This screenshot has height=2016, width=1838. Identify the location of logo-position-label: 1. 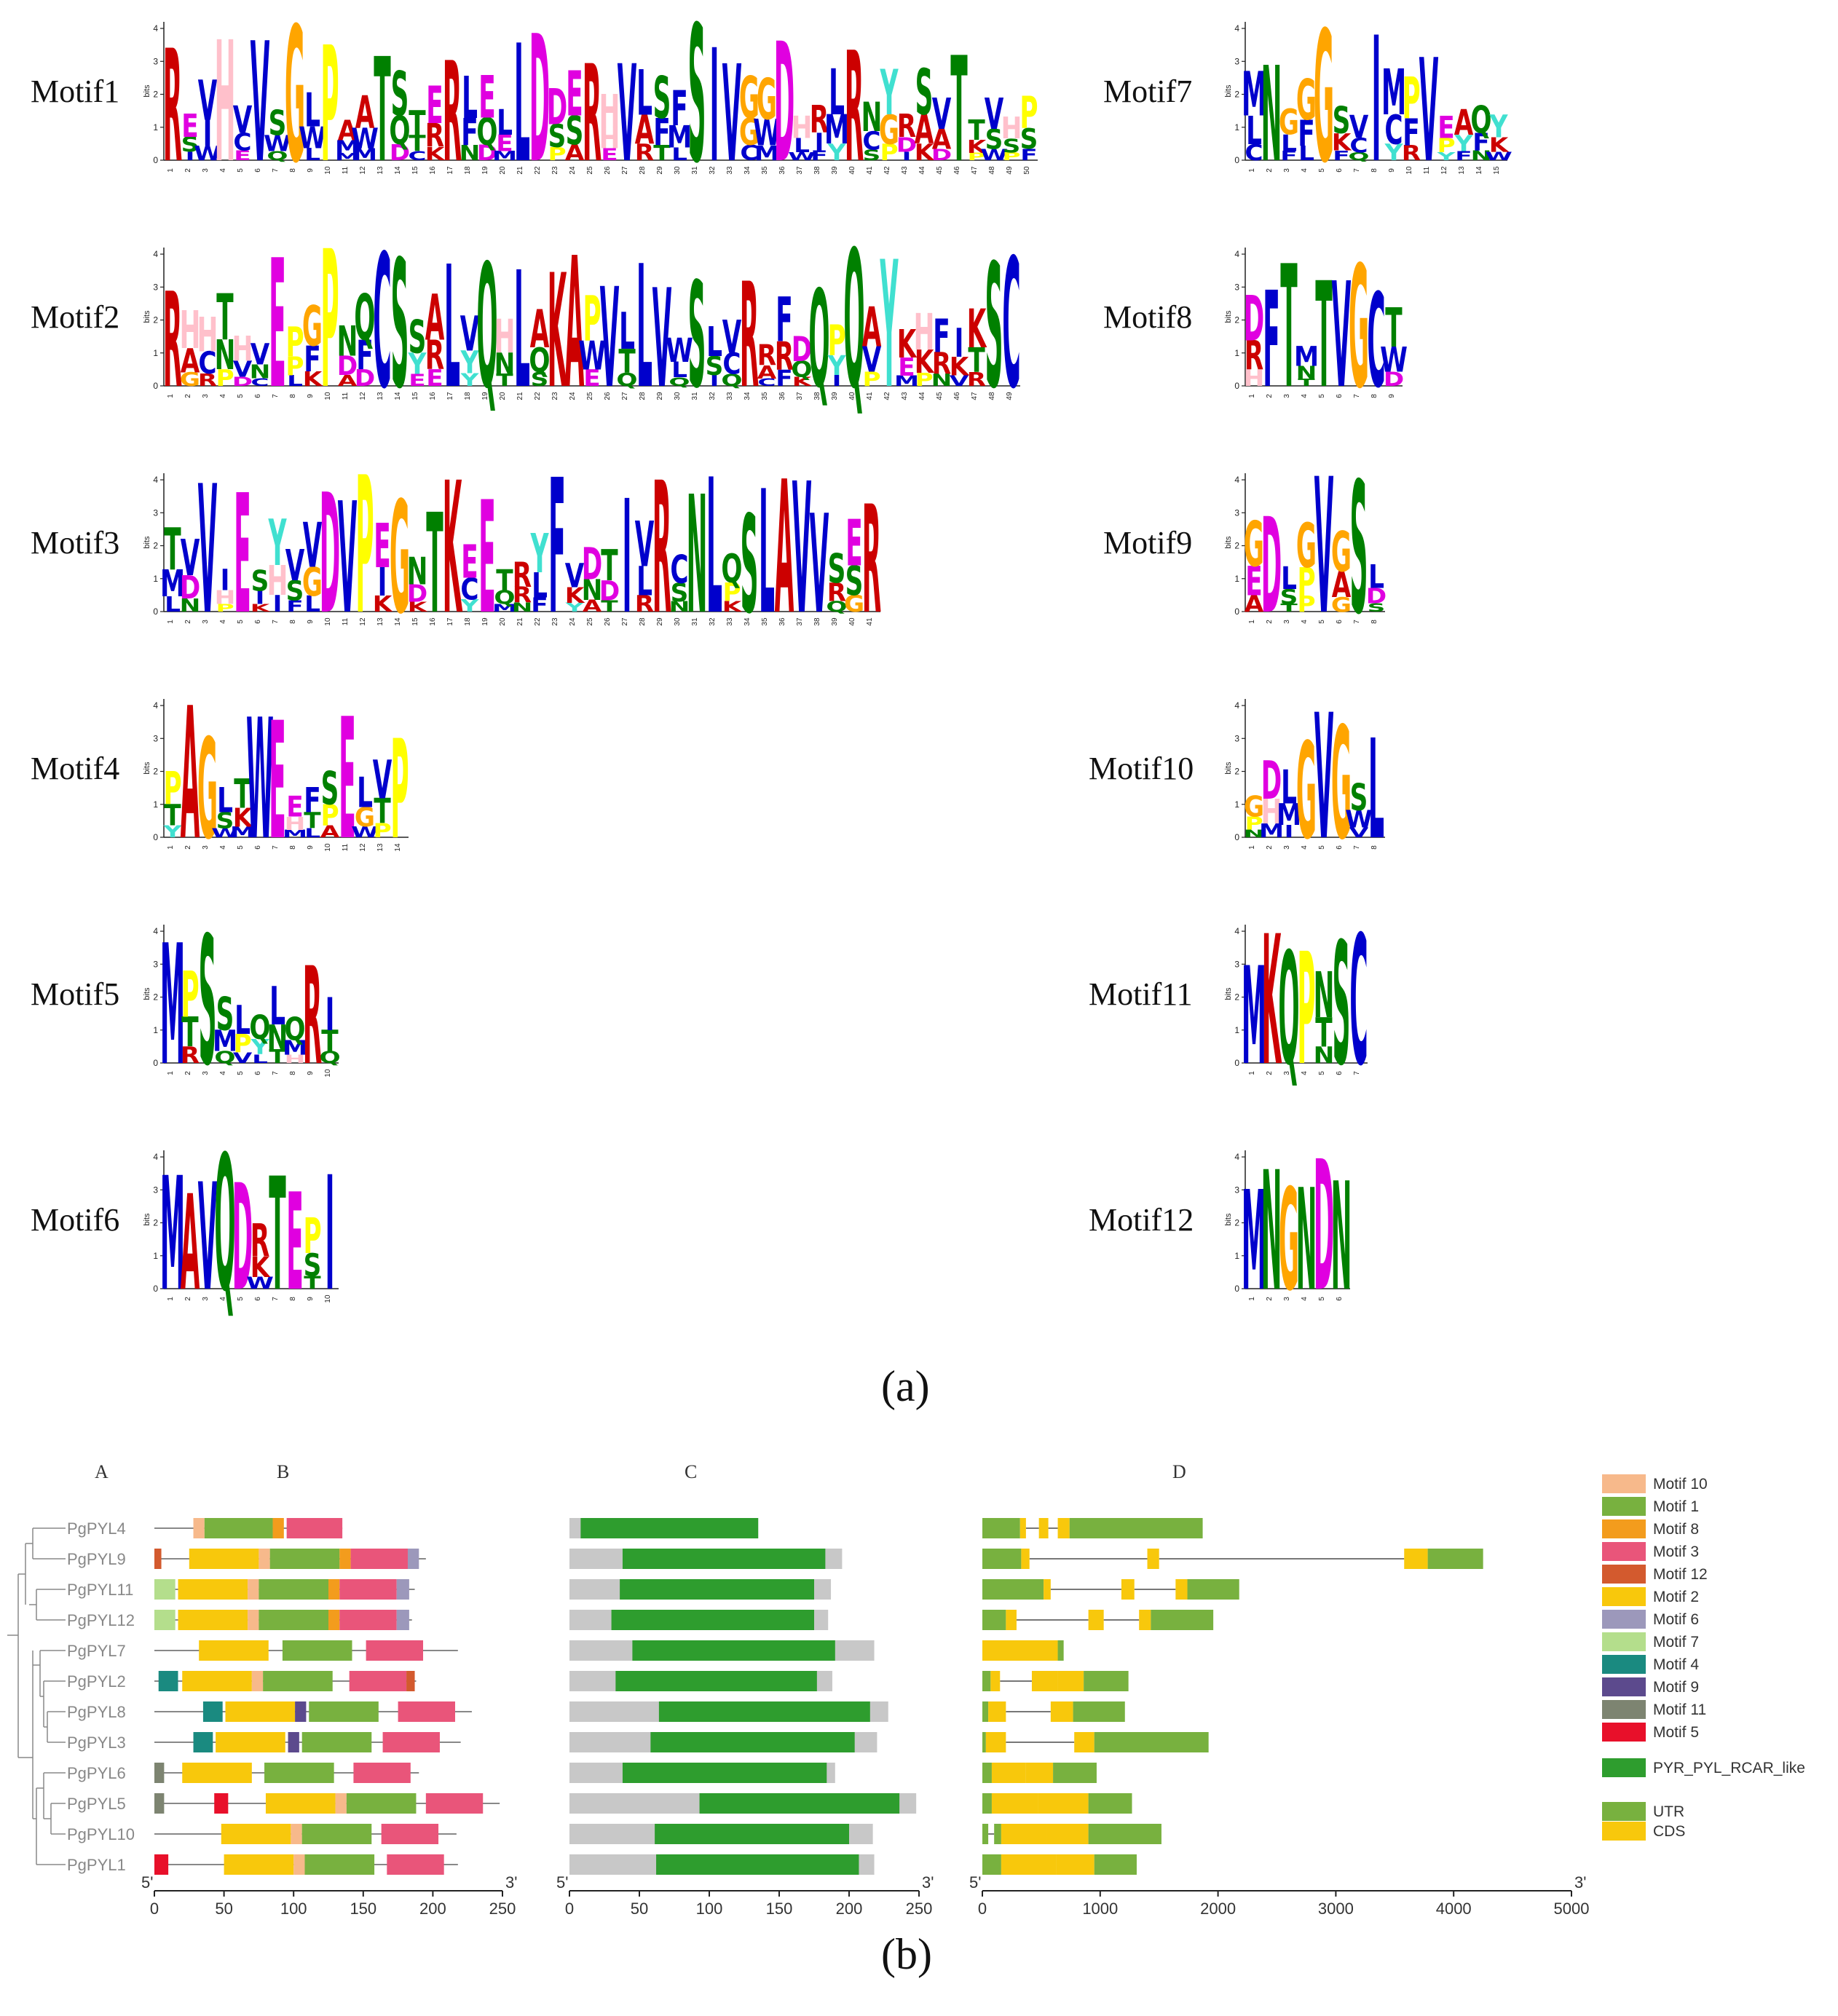
(1252, 847).